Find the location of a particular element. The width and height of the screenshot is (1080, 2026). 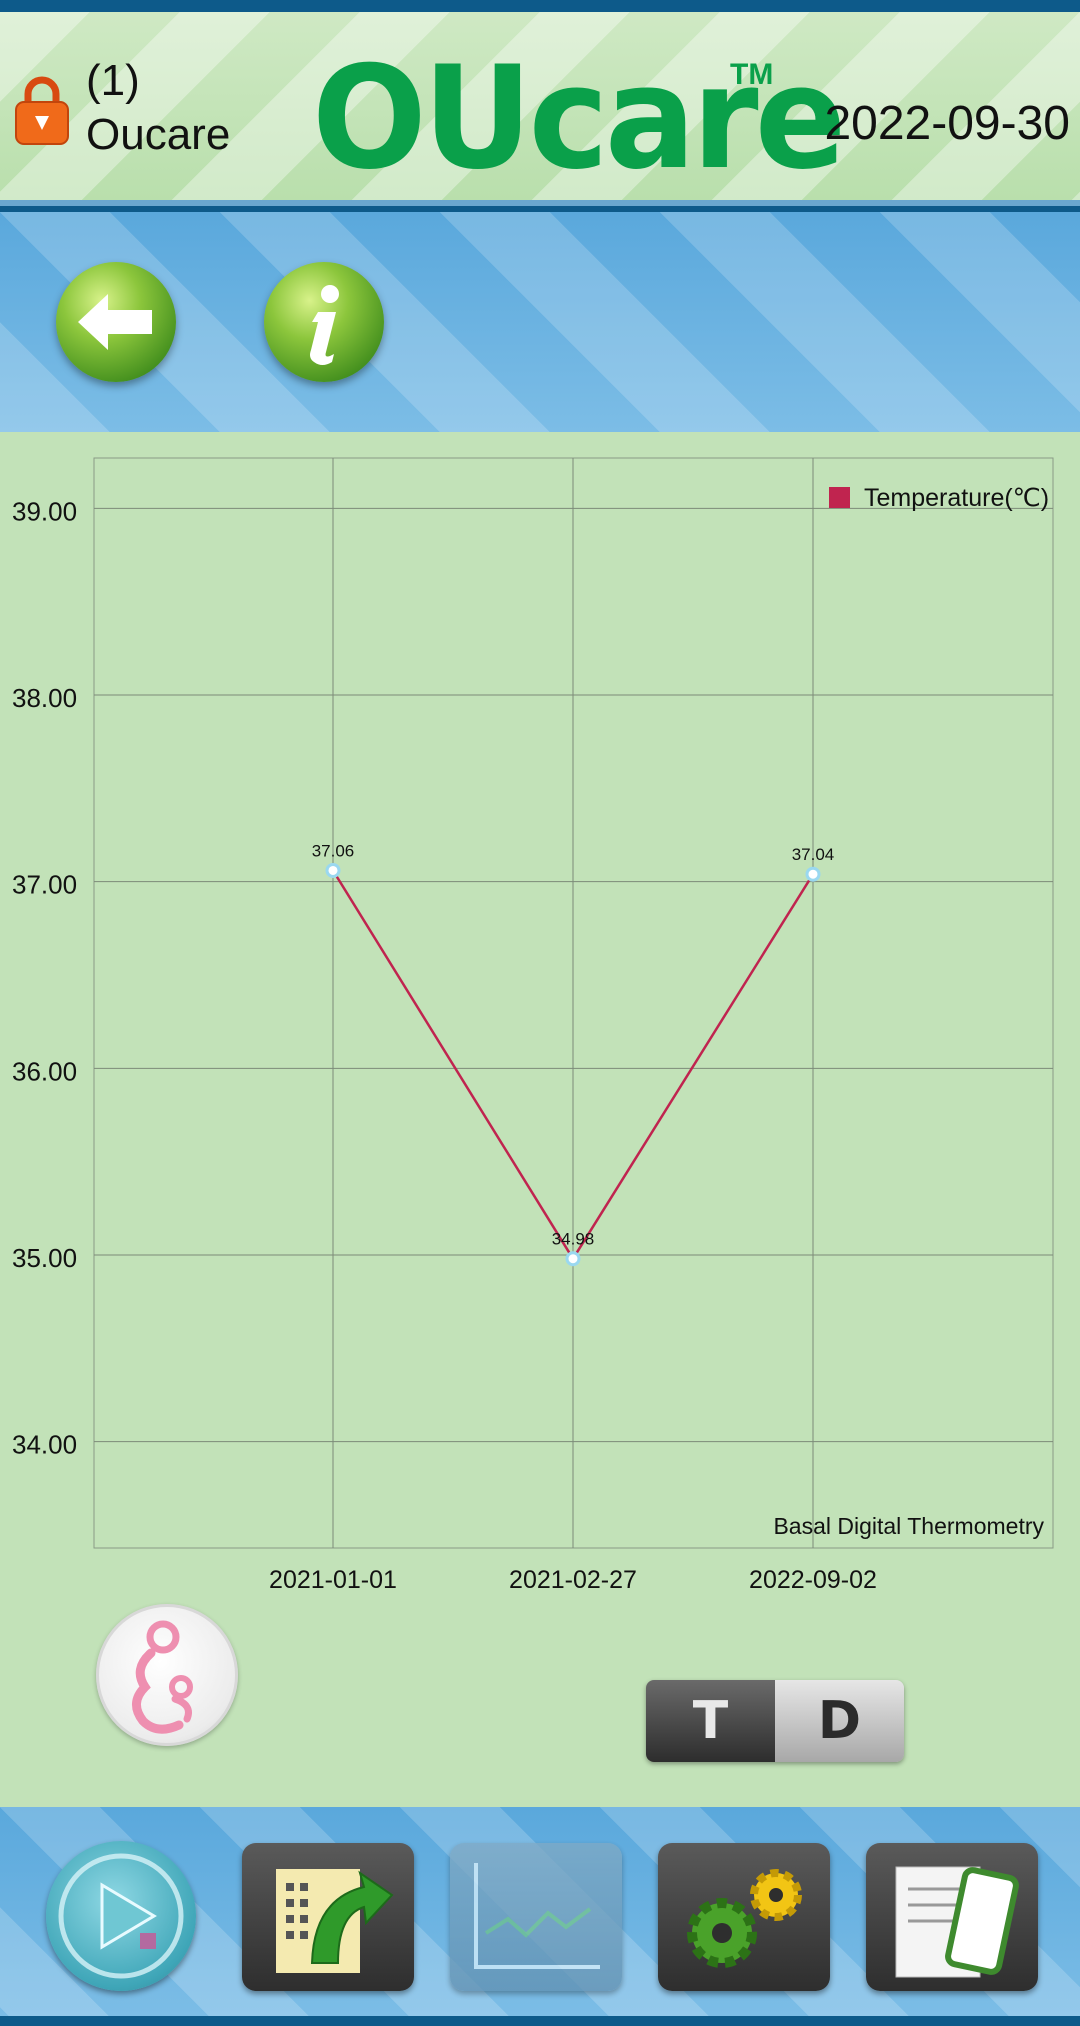

nav-toolbar is located at coordinates (540, 322).